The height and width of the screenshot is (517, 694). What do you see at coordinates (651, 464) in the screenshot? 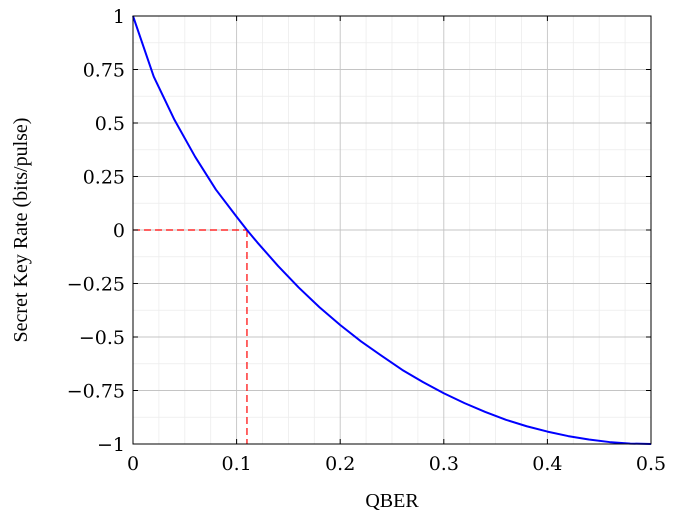
I see `x-tick-label: 0.5` at bounding box center [651, 464].